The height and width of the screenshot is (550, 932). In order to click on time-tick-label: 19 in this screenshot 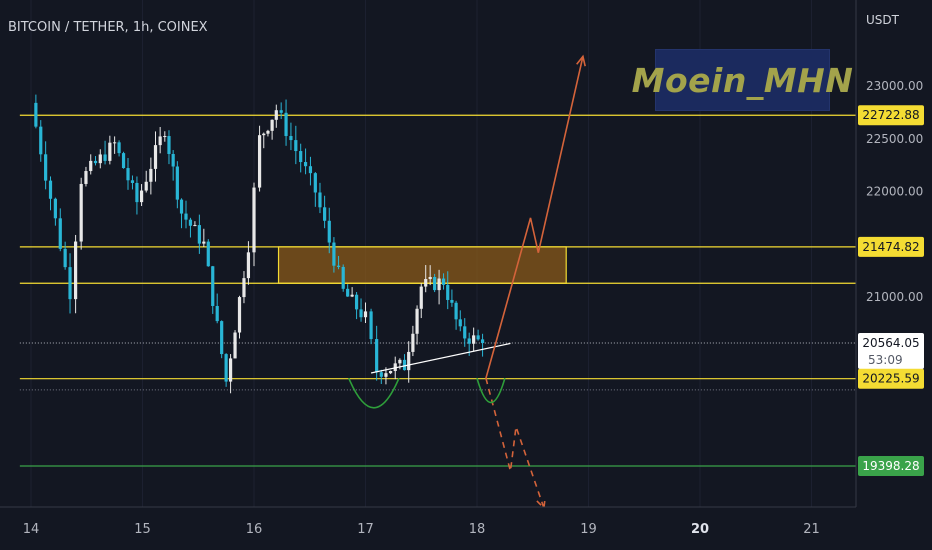, I will do `click(588, 529)`.